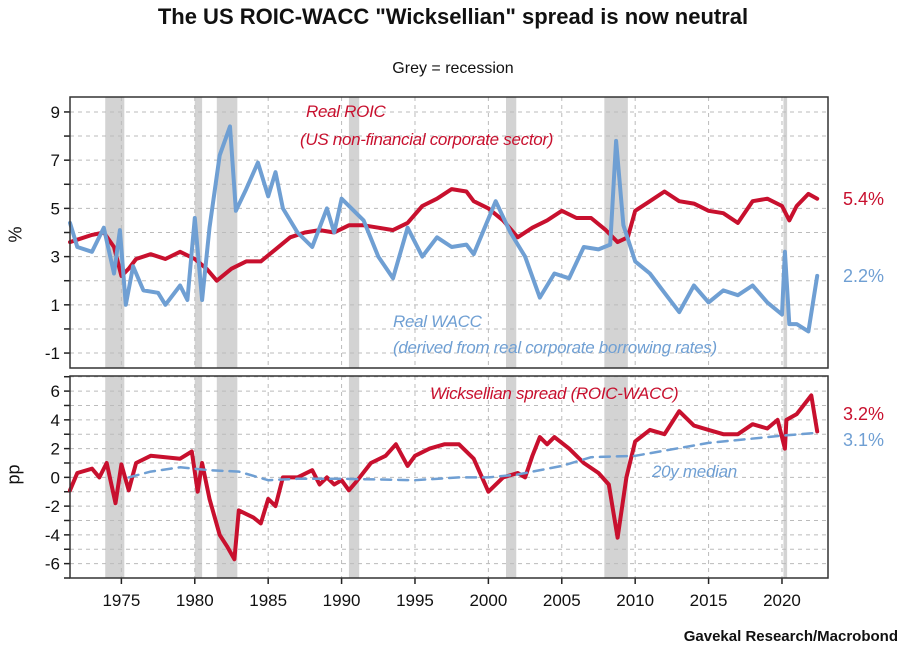 This screenshot has width=906, height=658. What do you see at coordinates (55, 305) in the screenshot?
I see `y-tick-label: 1` at bounding box center [55, 305].